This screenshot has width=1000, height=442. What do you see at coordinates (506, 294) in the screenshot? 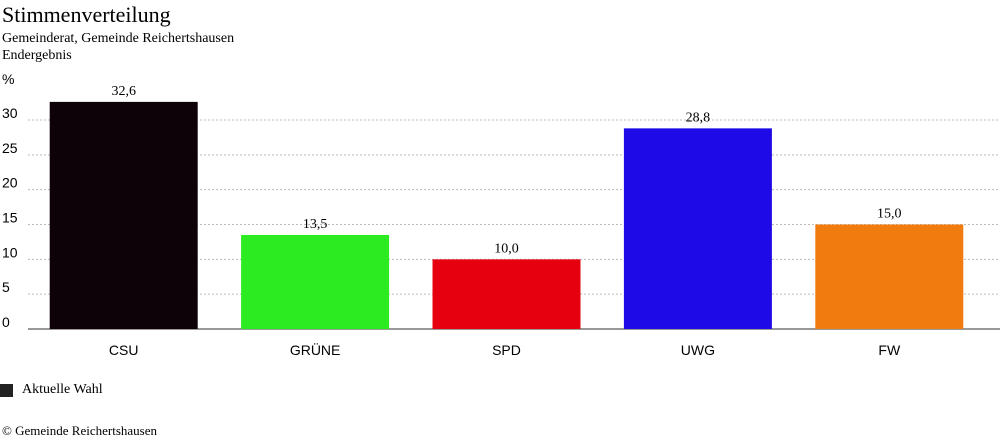
I see `bar-spd` at bounding box center [506, 294].